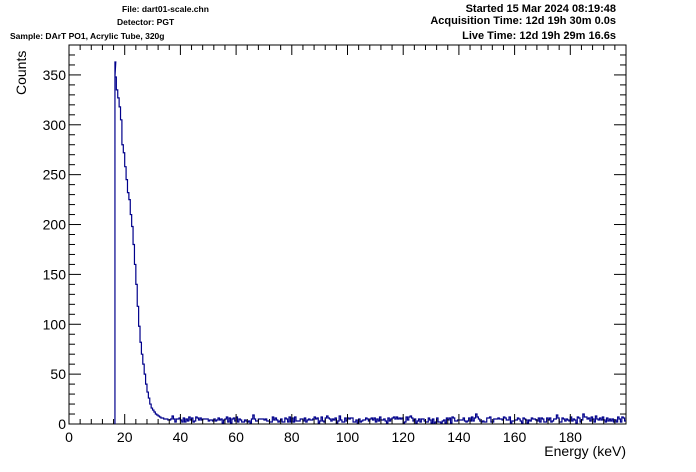  I want to click on y-axis-label: Counts, so click(21, 73).